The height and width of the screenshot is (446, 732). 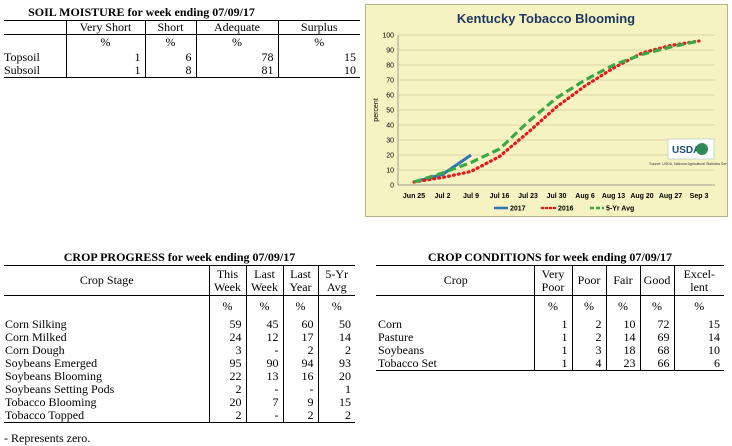 I want to click on x-tick-label: Aug 13, so click(x=613, y=196).